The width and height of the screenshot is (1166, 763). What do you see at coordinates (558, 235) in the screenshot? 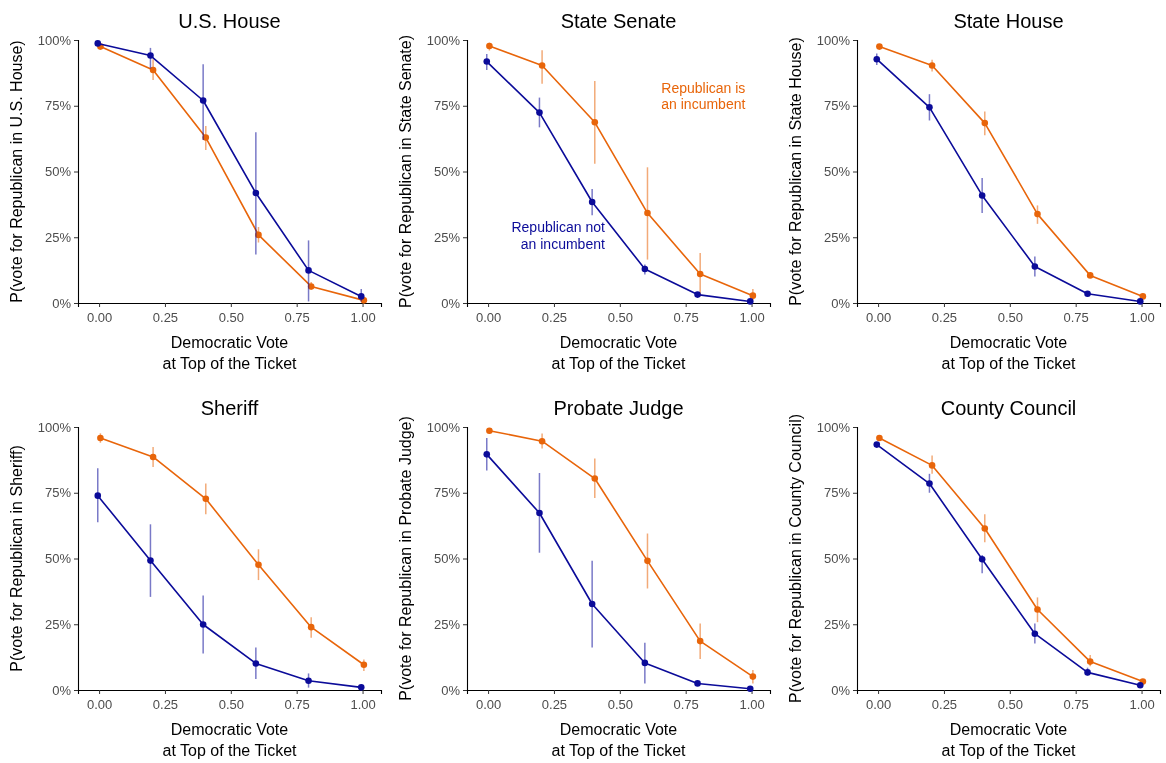
I see `series-label: Republican not an incumbent` at bounding box center [558, 235].